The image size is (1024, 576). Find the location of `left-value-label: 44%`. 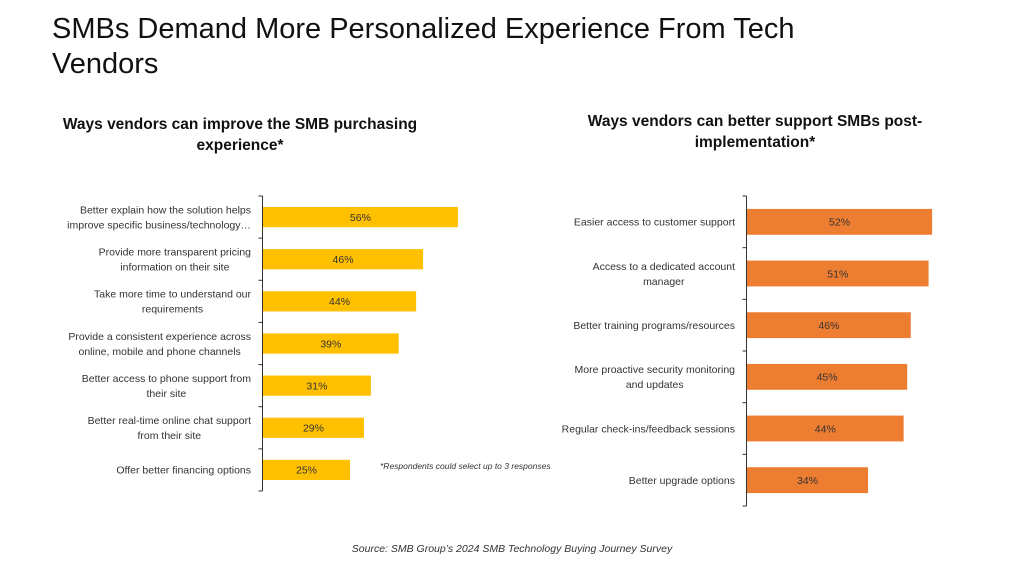

left-value-label: 44% is located at coordinates (339, 302).